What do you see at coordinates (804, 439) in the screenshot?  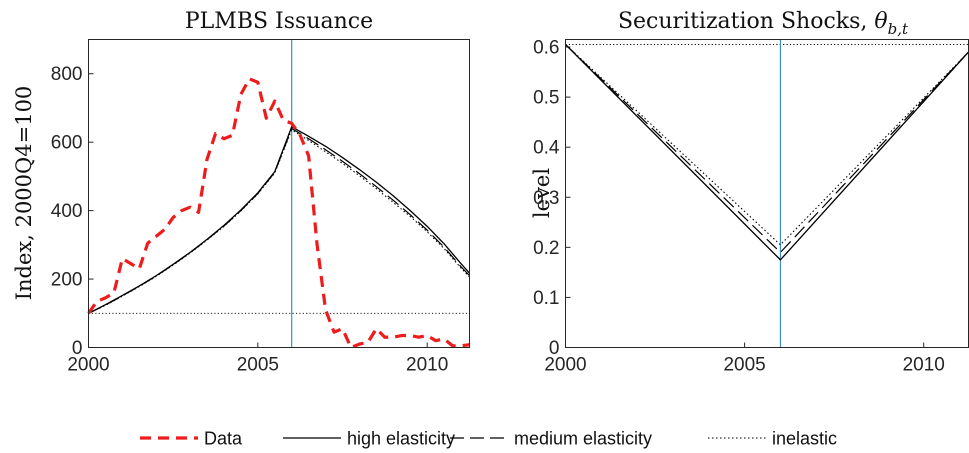 I see `legend-label: inelastic` at bounding box center [804, 439].